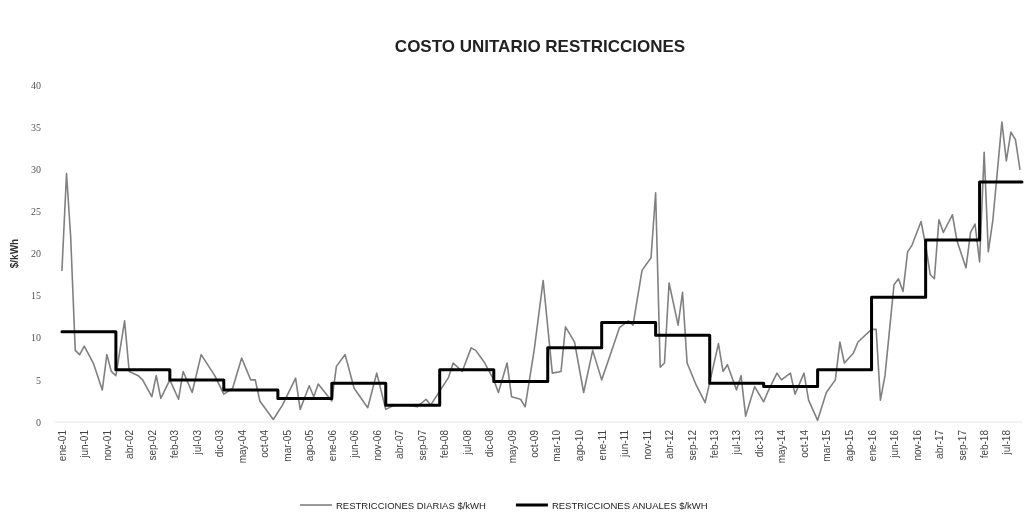 The width and height of the screenshot is (1025, 527). Describe the element at coordinates (782, 446) in the screenshot. I see `x-tick-label: may-14` at that location.